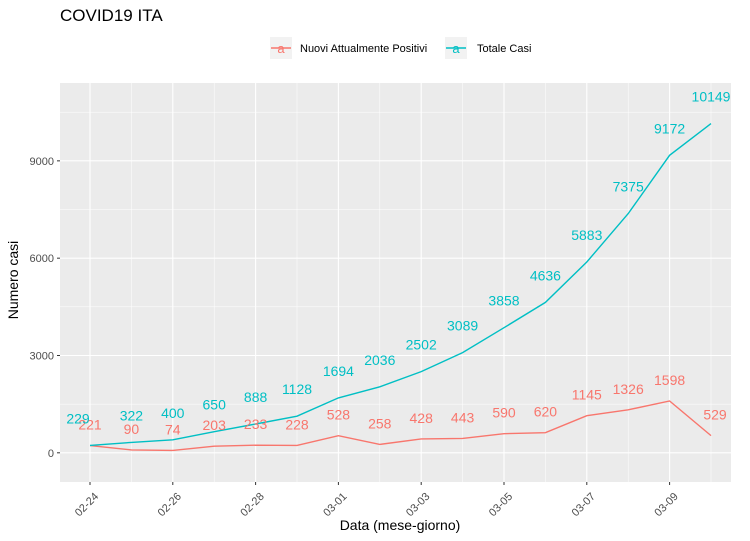 This screenshot has width=750, height=541. I want to click on legend: a Nuovi Attualmente Positivi a Totale Casi, so click(400, 48).